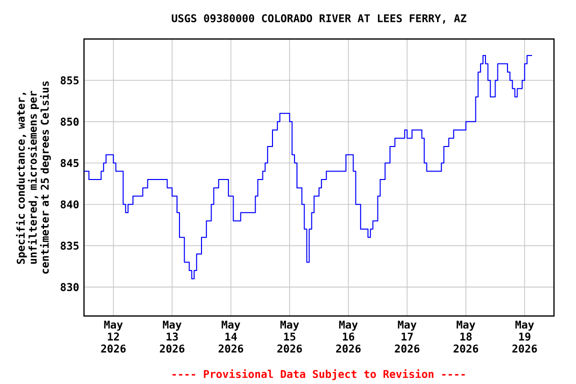 The image size is (576, 384). What do you see at coordinates (69, 204) in the screenshot?
I see `y-tick-label: 840` at bounding box center [69, 204].